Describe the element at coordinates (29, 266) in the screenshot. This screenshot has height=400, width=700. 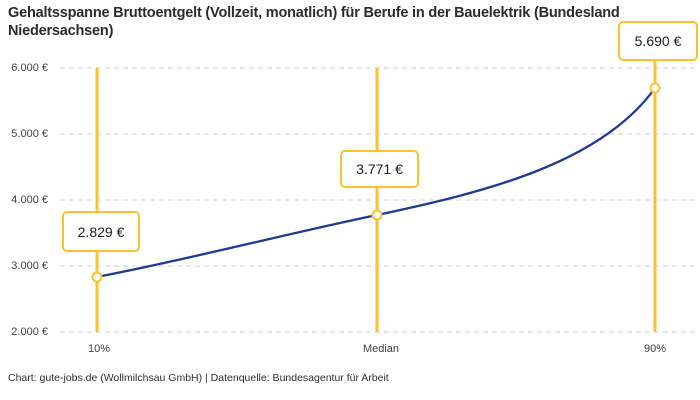
I see `ytick-3000: 3.000 €` at that location.